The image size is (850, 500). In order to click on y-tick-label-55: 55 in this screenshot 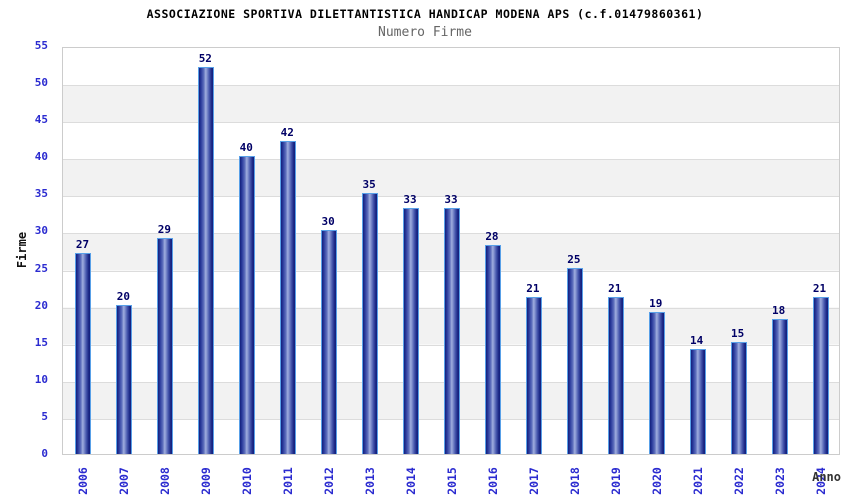, I will do `click(41, 45)`.